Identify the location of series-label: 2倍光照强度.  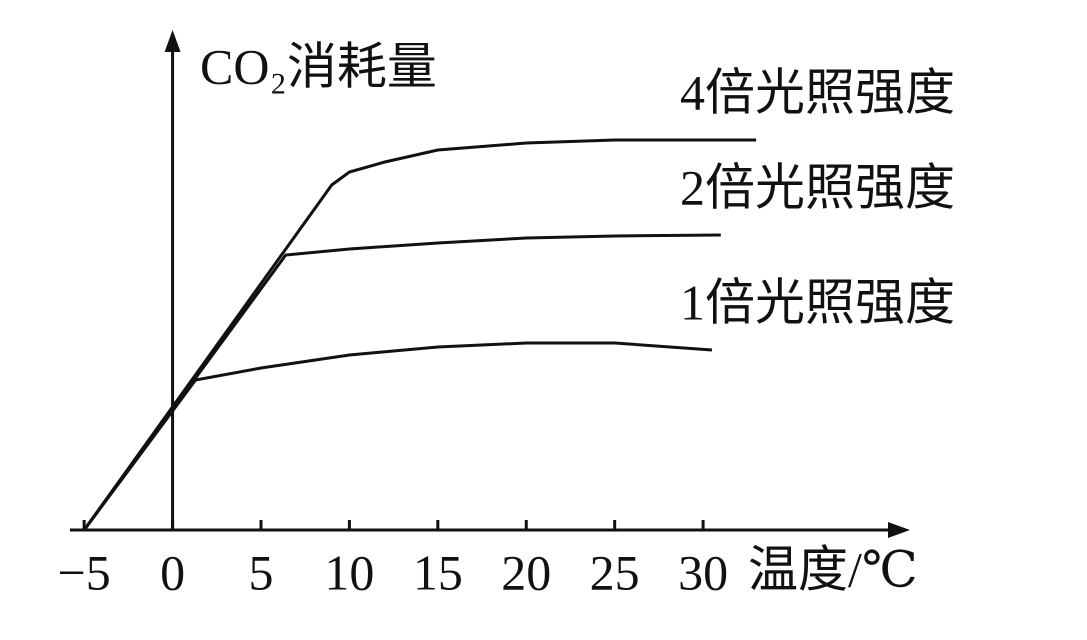
(817, 187).